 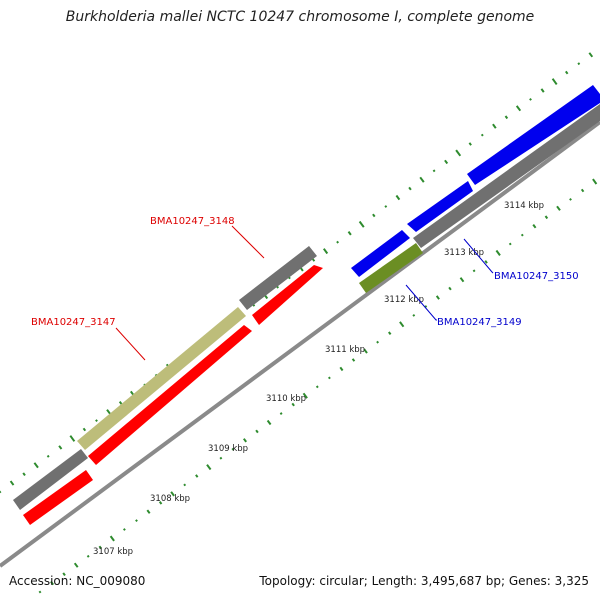 What do you see at coordinates (170, 499) in the screenshot?
I see `scale-label-3108: 3108 kbp` at bounding box center [170, 499].